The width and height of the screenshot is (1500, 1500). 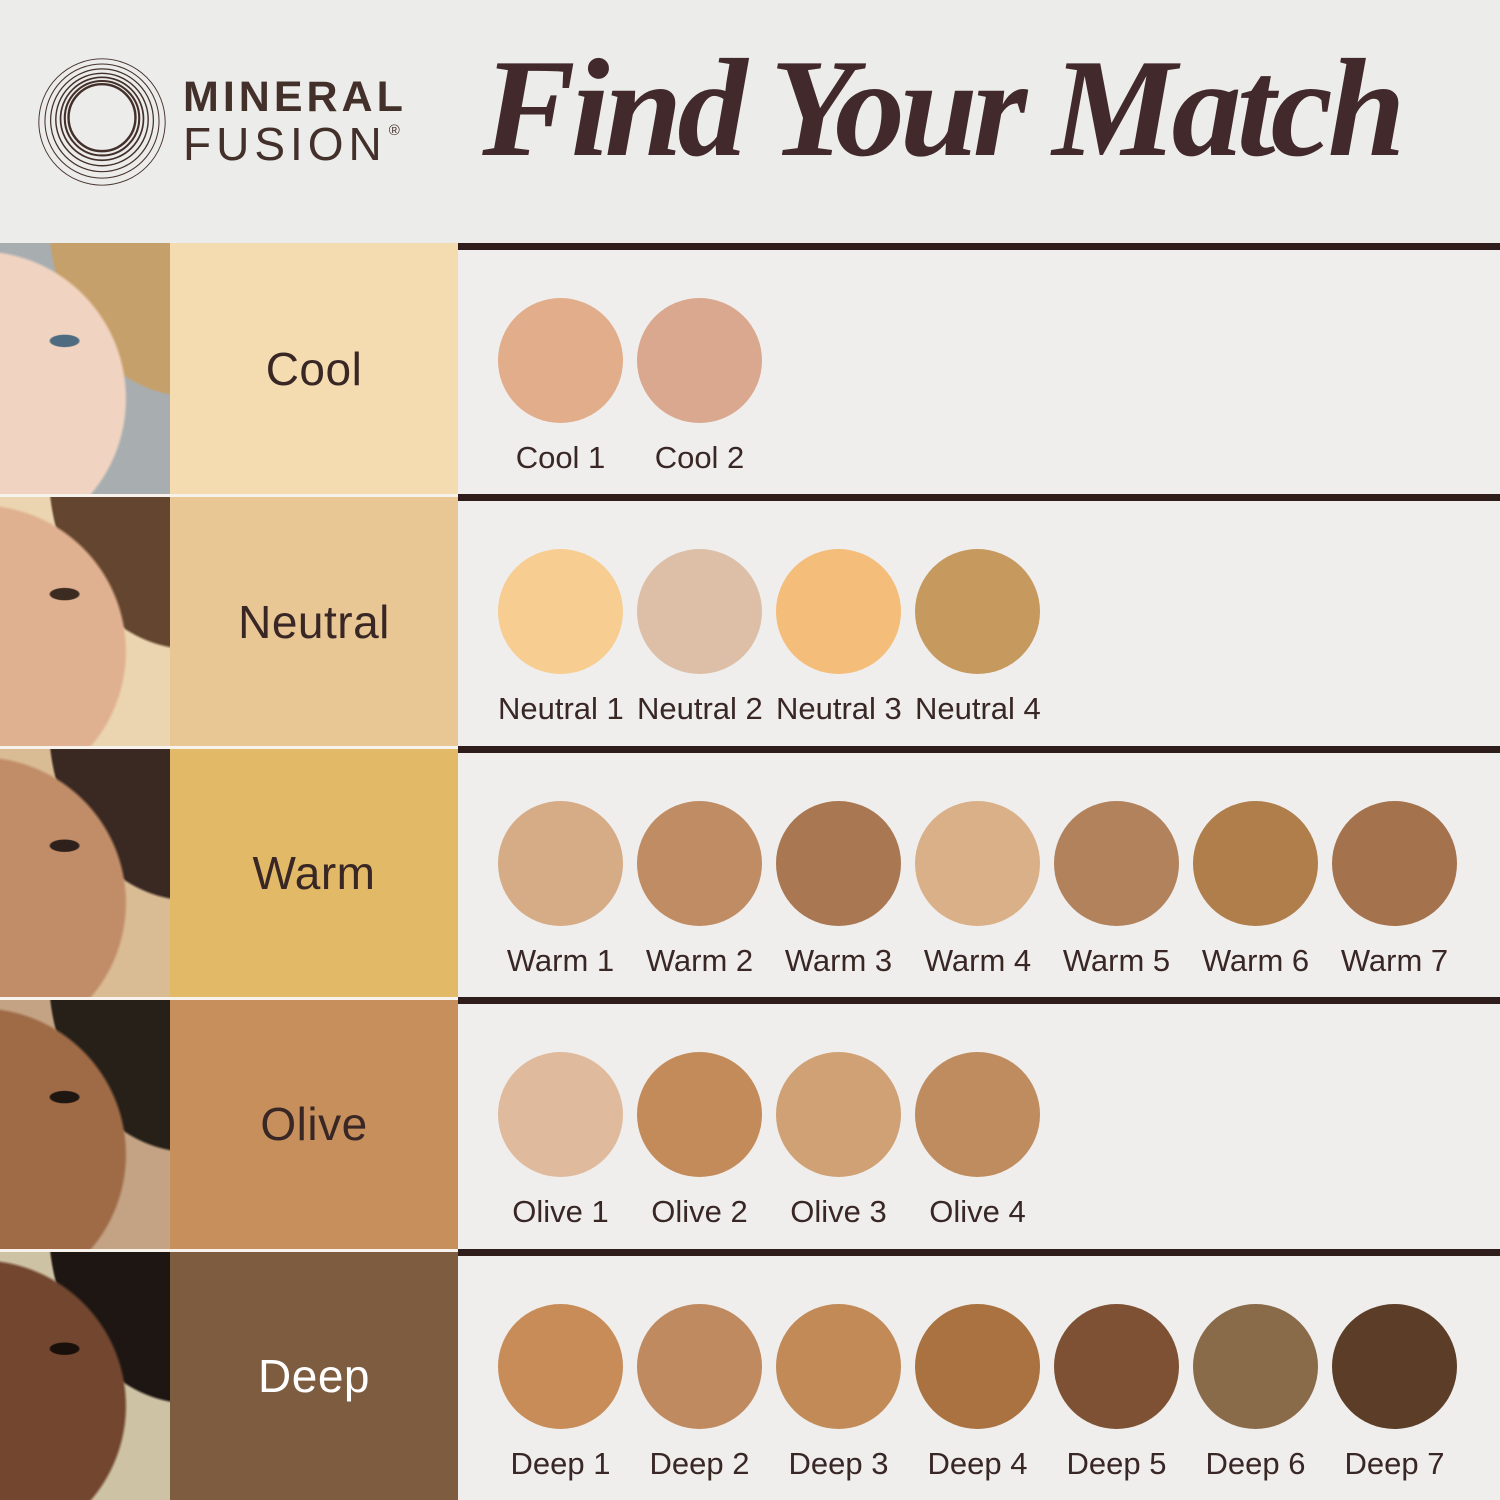 I want to click on shade-name-label: Neutral 1, so click(x=561, y=709).